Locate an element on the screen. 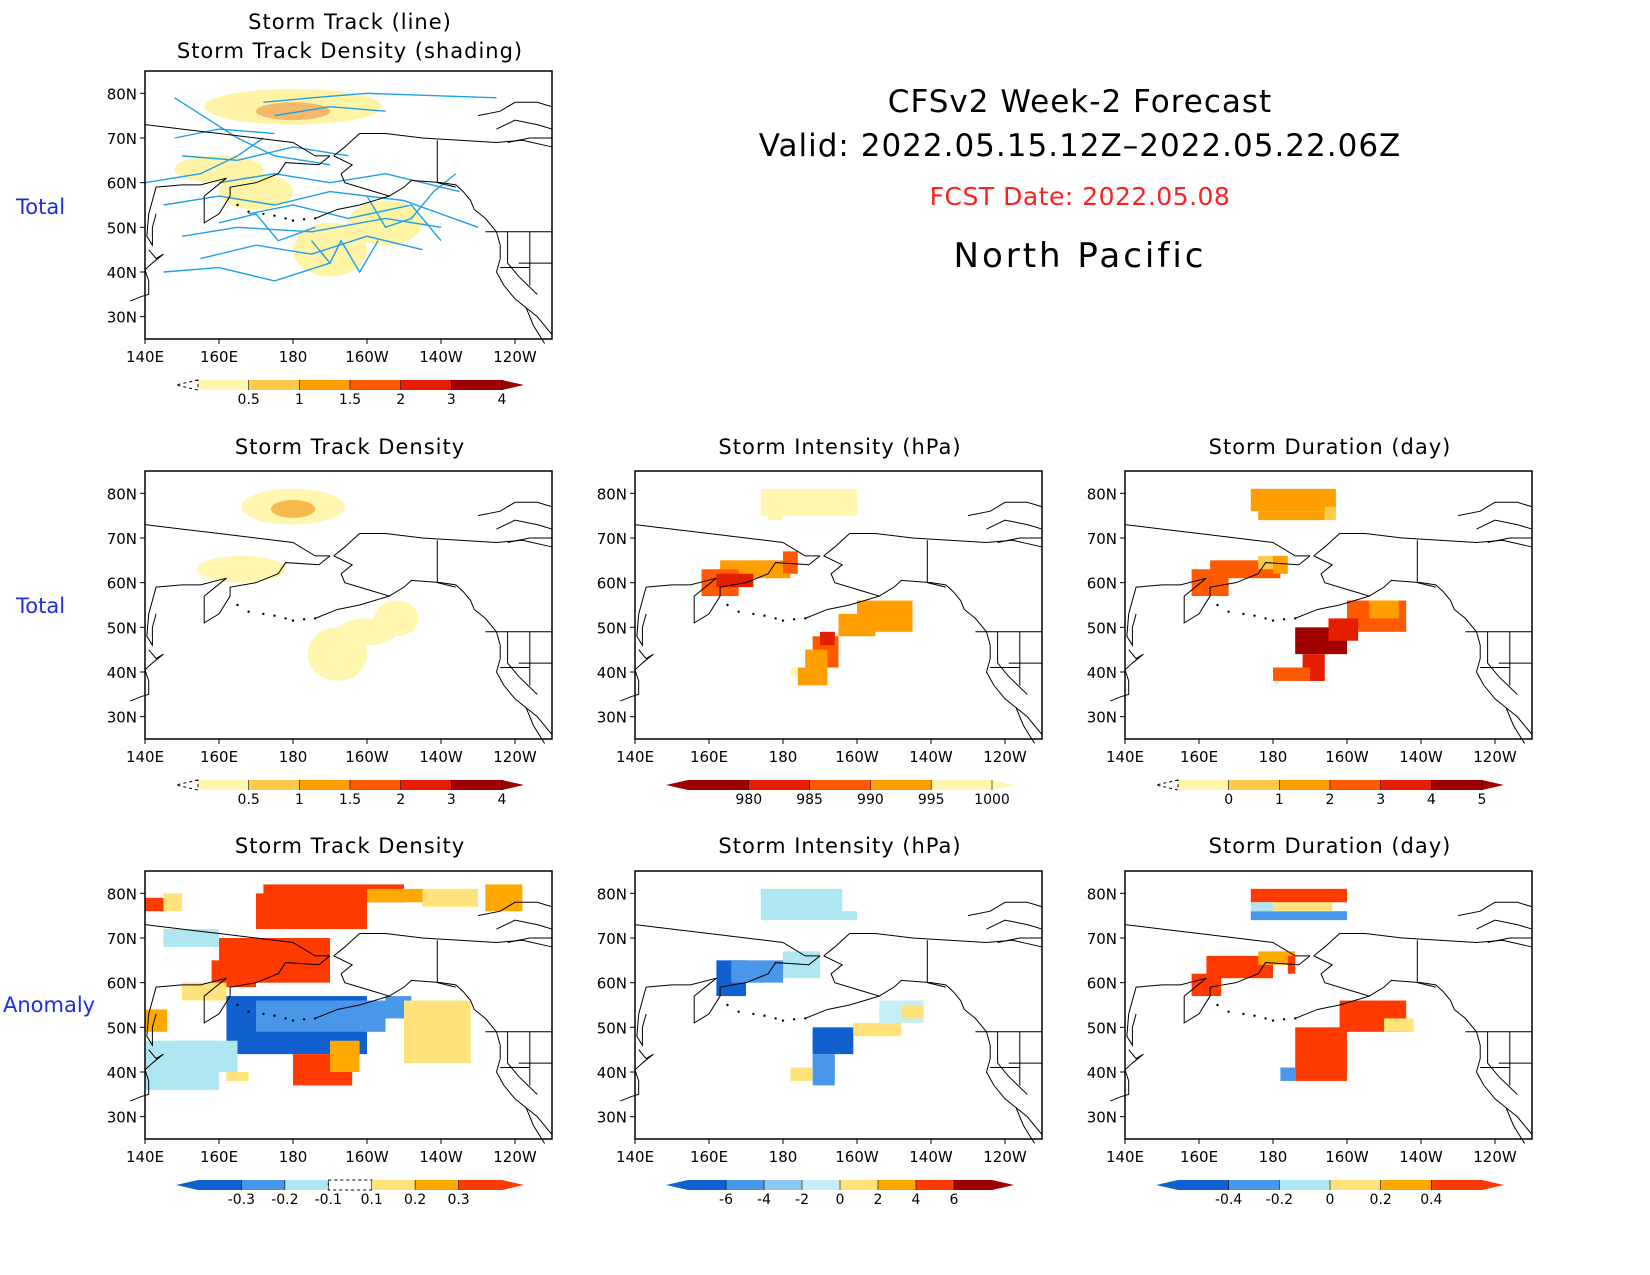  colorbar-label: -0.1 is located at coordinates (328, 1200).